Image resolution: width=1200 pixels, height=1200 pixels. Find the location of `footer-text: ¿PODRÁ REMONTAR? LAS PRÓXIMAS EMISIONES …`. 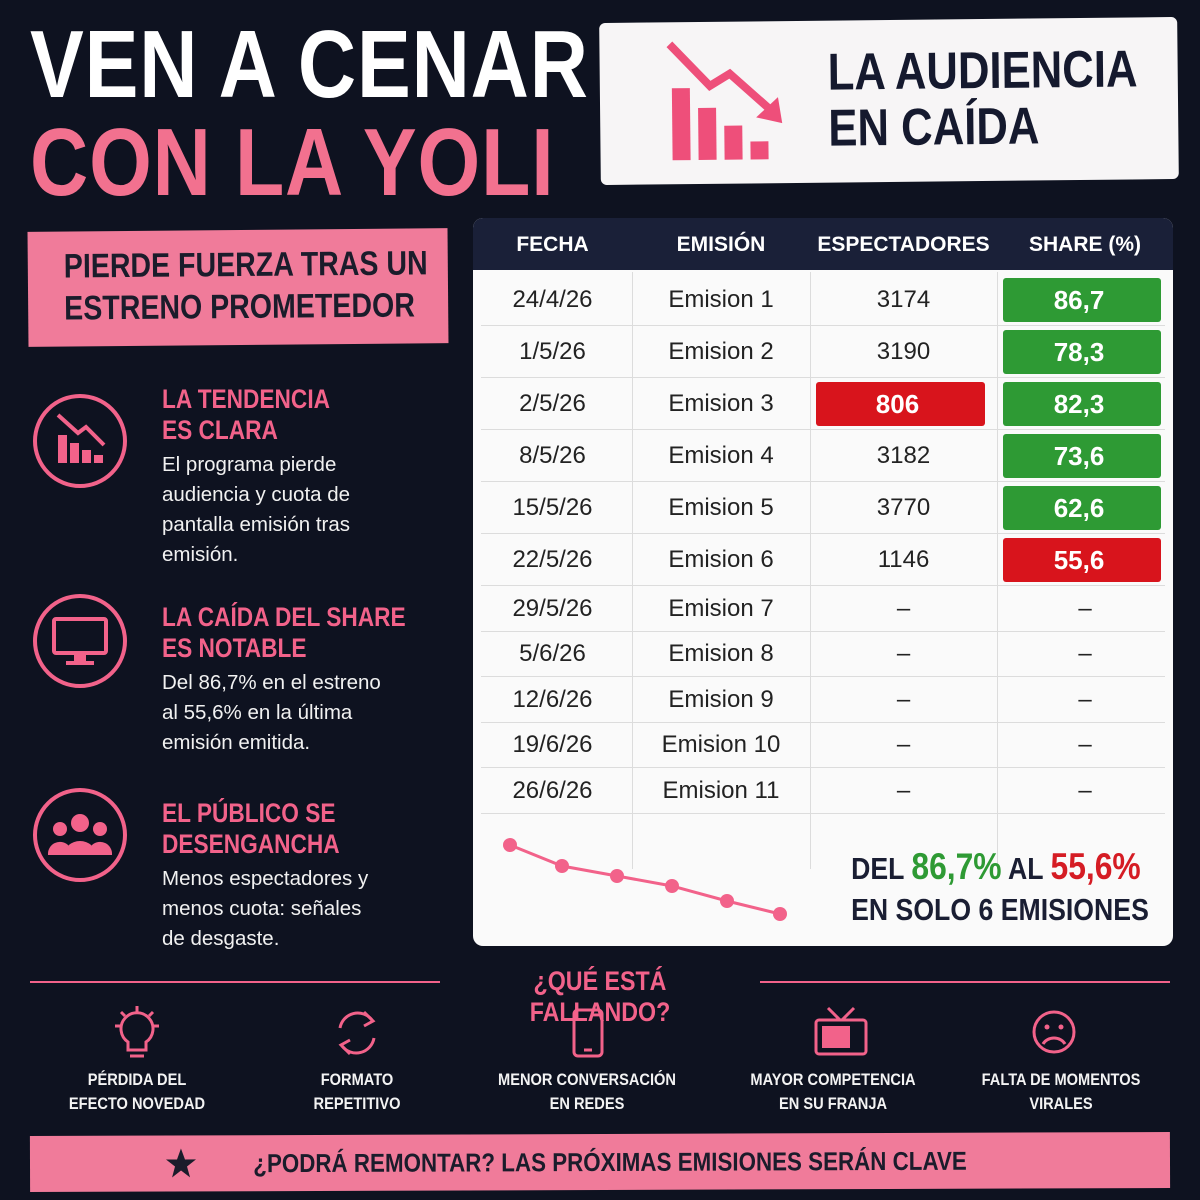

footer-text: ¿PODRÁ REMONTAR? LAS PRÓXIMAS EMISIONES … is located at coordinates (610, 1162).